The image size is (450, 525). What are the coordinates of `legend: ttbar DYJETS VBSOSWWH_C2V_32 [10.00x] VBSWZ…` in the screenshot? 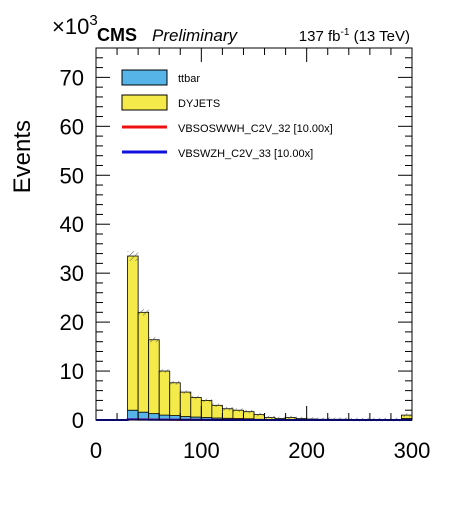 It's located at (227, 114).